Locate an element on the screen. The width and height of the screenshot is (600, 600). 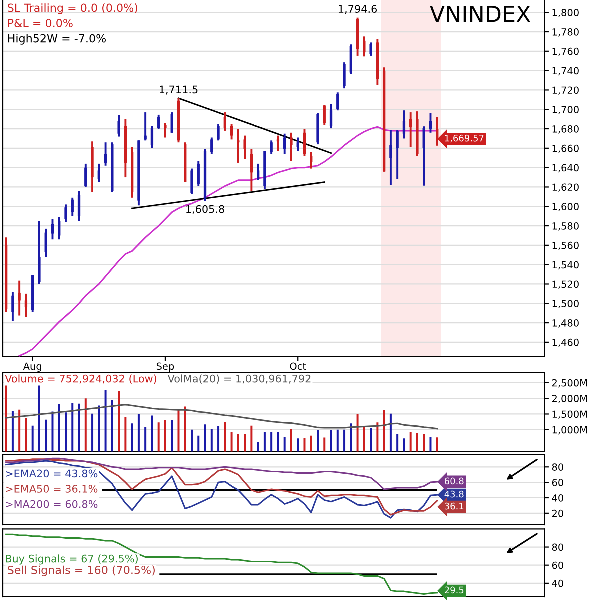
annotation: High52W = -7.0% is located at coordinates (57, 39).